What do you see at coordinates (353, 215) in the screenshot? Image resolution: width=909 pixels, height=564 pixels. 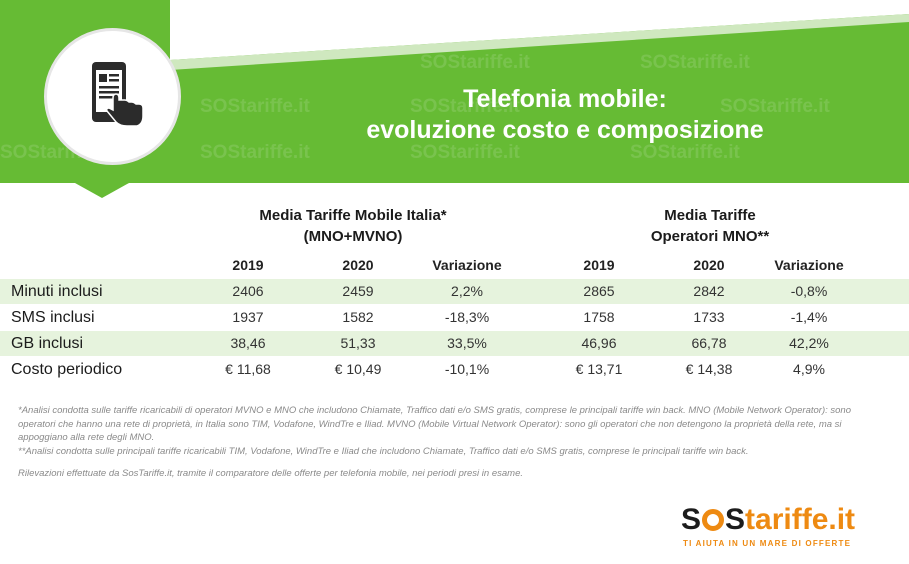 I see `group1-title: Media Tariffe Mobile Italia*` at bounding box center [353, 215].